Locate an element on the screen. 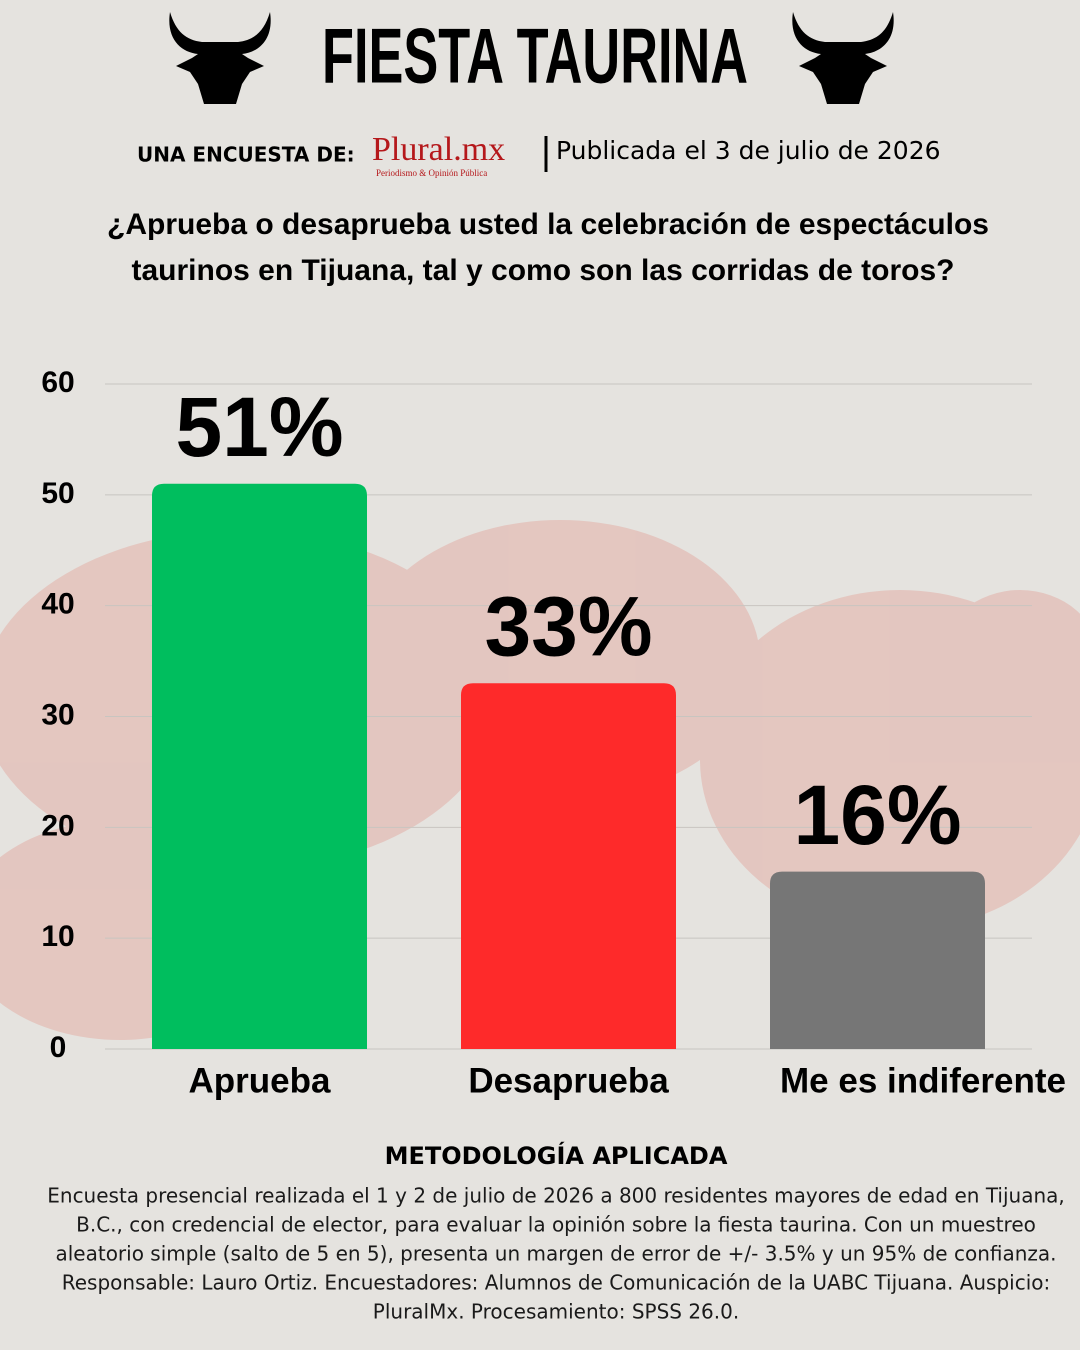  y-tick-label: 0 is located at coordinates (58, 1047).